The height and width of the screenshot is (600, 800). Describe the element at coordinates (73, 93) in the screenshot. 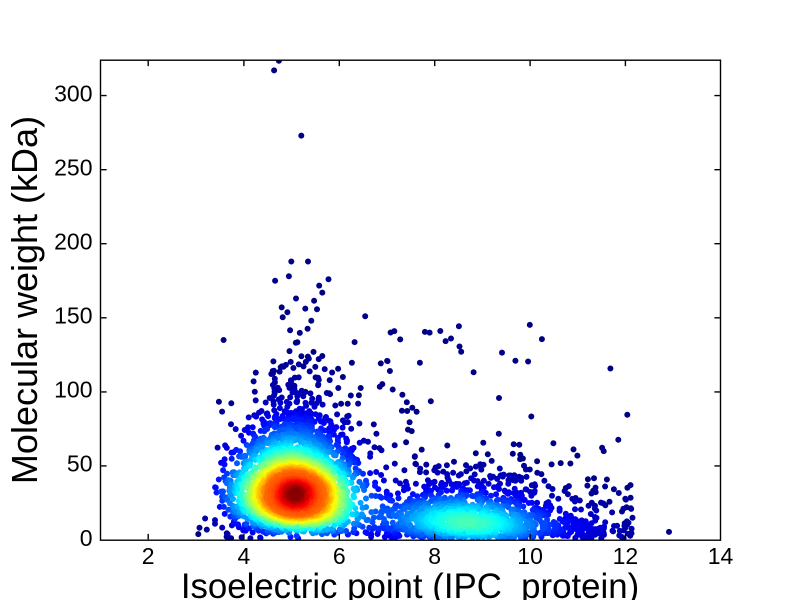

I see `svg-text: 300` at that location.